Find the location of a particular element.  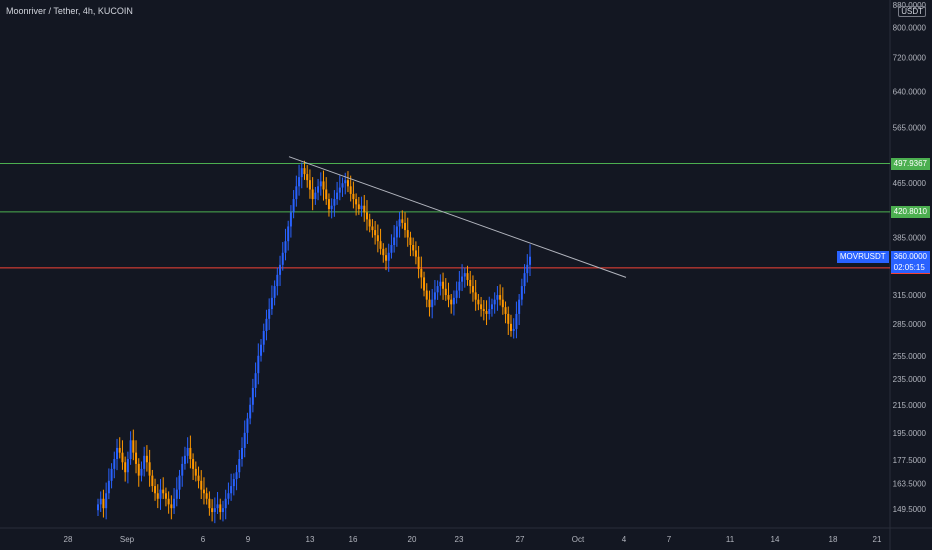

time-axis-label: 23 is located at coordinates (459, 539).